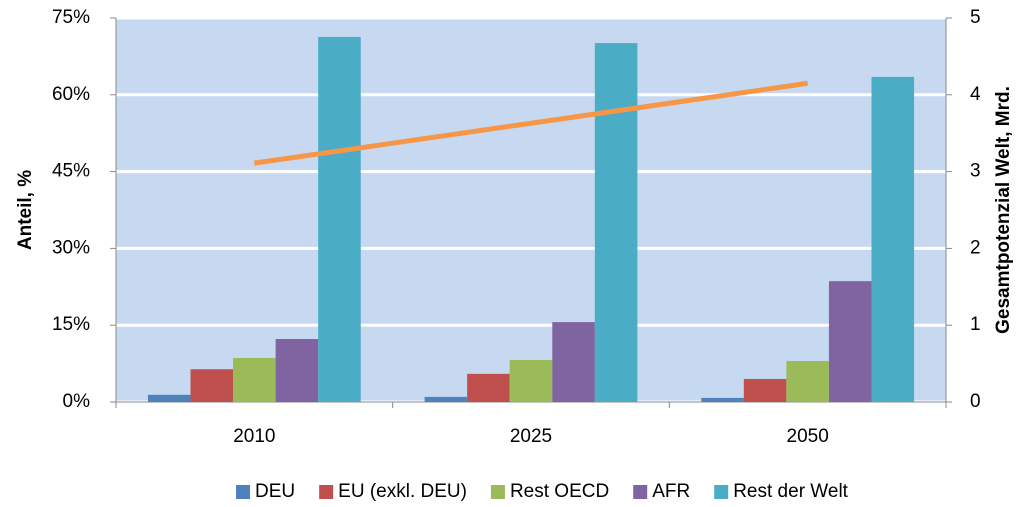 The width and height of the screenshot is (1024, 507). I want to click on y2-tick-label: 2, so click(975, 247).